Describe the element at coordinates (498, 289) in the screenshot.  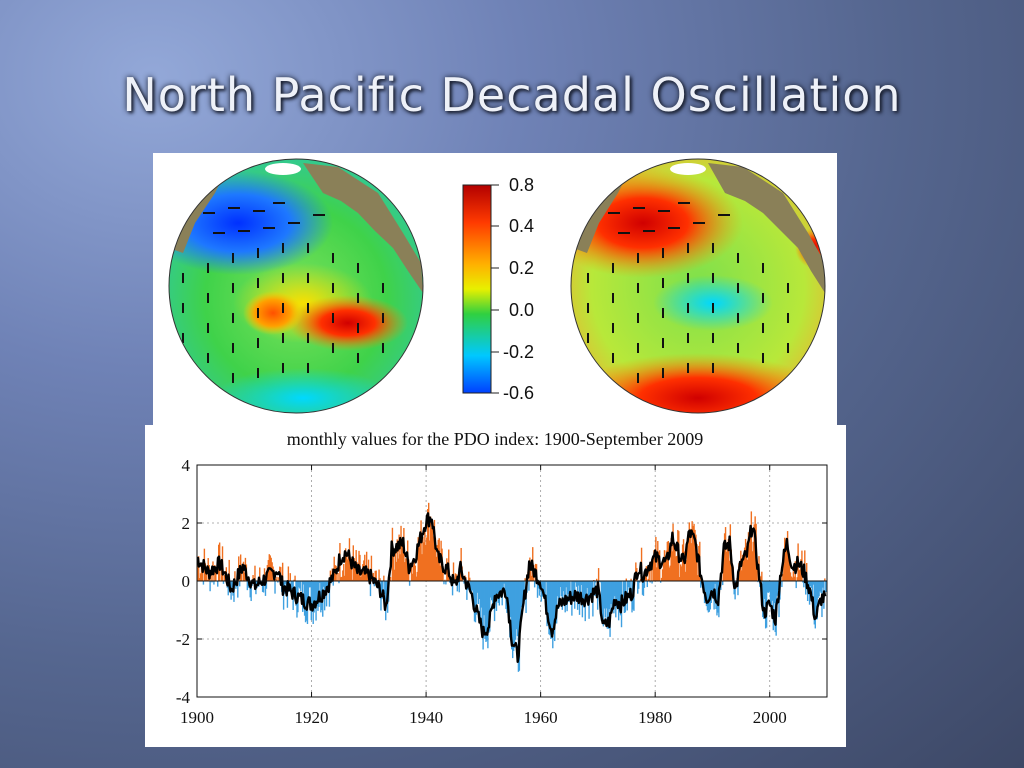
I see `colorbar: 0.8 0.4 0.2 0.0 -0.2 -0.6` at that location.